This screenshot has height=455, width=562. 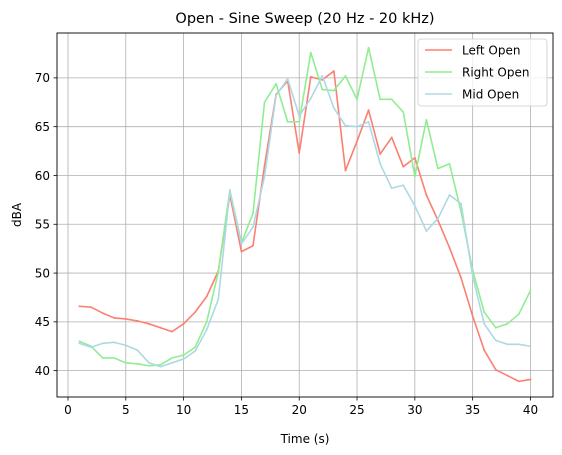 What do you see at coordinates (42, 176) in the screenshot?
I see `y-tick-label: 60` at bounding box center [42, 176].